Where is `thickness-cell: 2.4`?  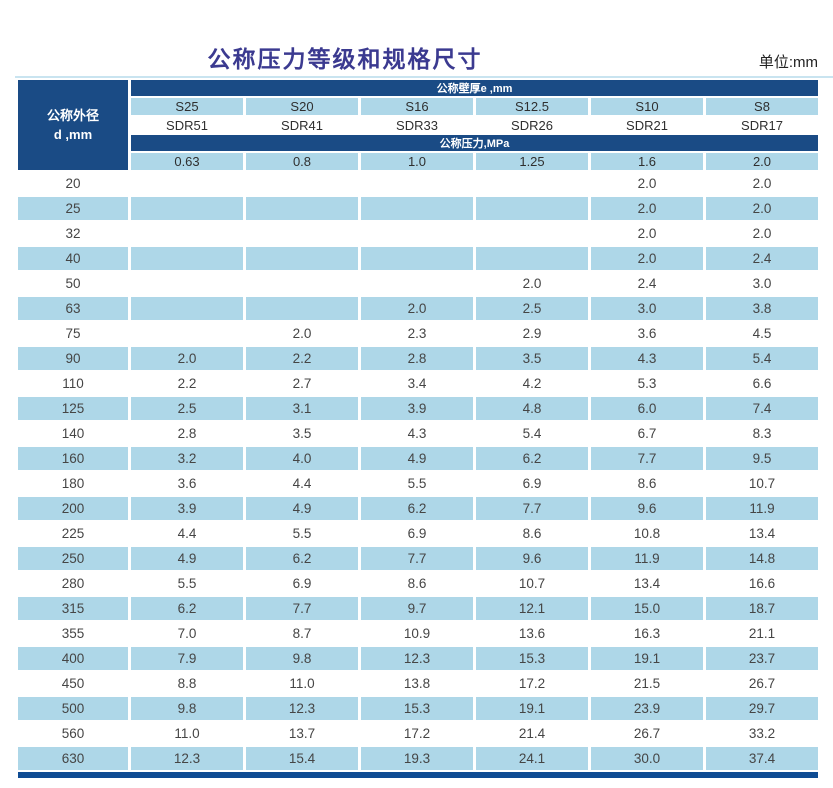
thickness-cell: 2.4 is located at coordinates (762, 258).